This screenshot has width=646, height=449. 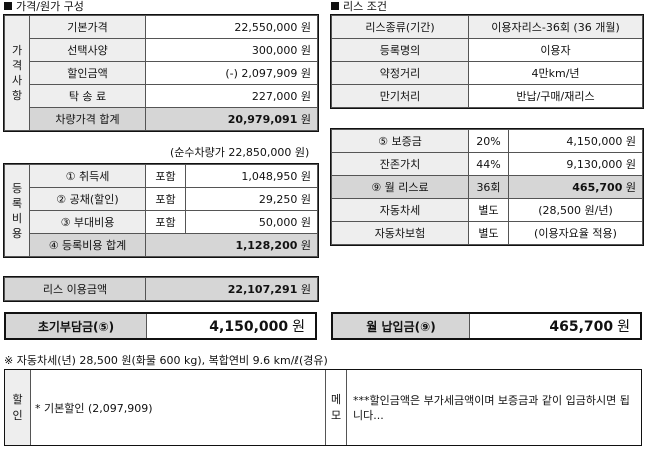 What do you see at coordinates (262, 289) in the screenshot?
I see `lease-amount-number: 22,107,291` at bounding box center [262, 289].